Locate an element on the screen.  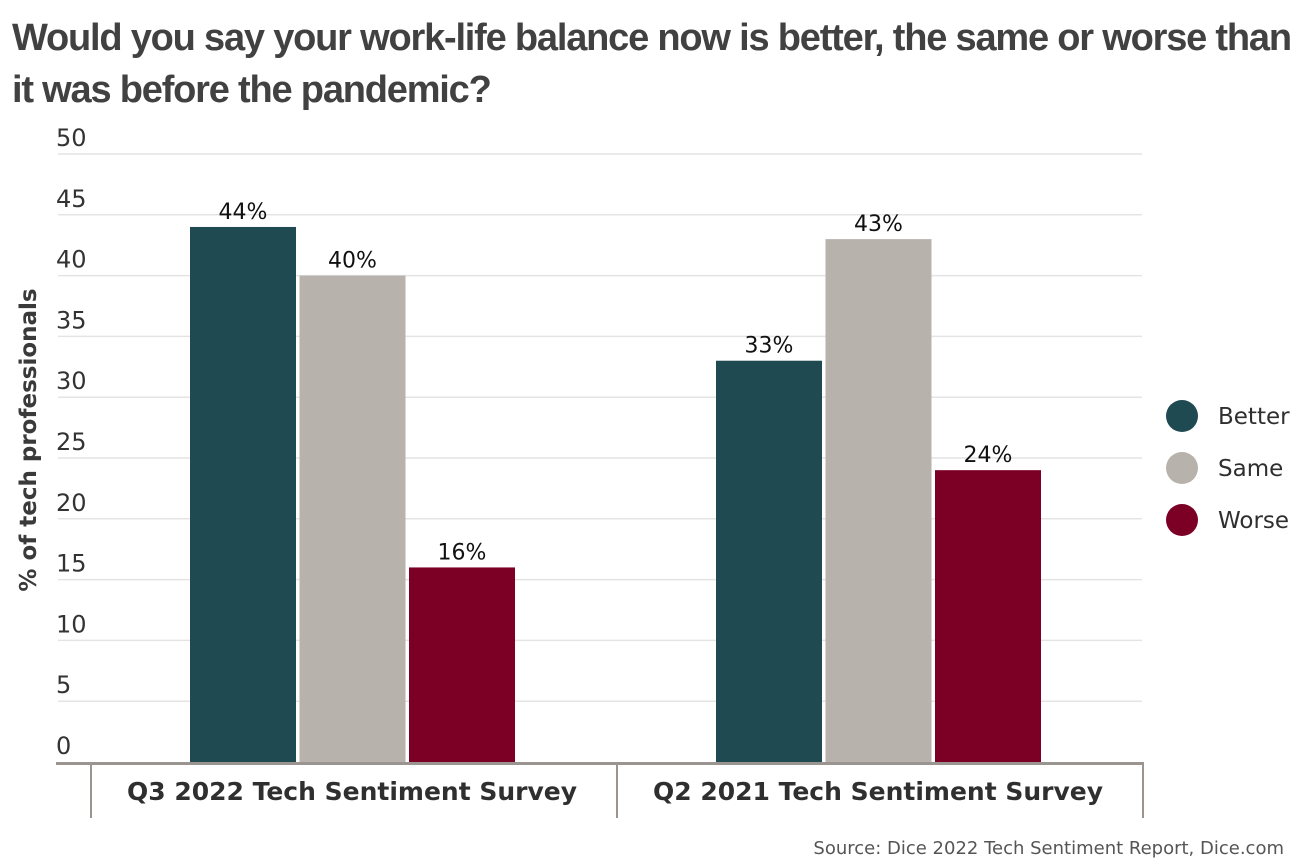
y-tick-label: 5 is located at coordinates (63, 685).